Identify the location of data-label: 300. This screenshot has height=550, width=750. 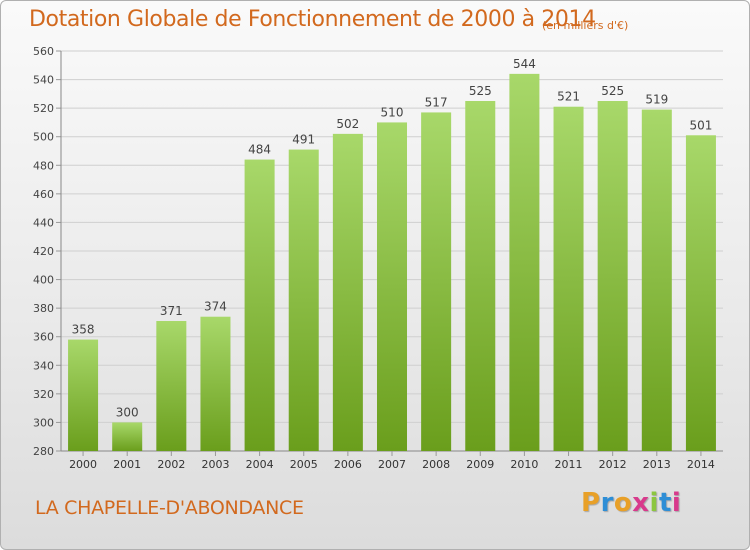
(127, 412).